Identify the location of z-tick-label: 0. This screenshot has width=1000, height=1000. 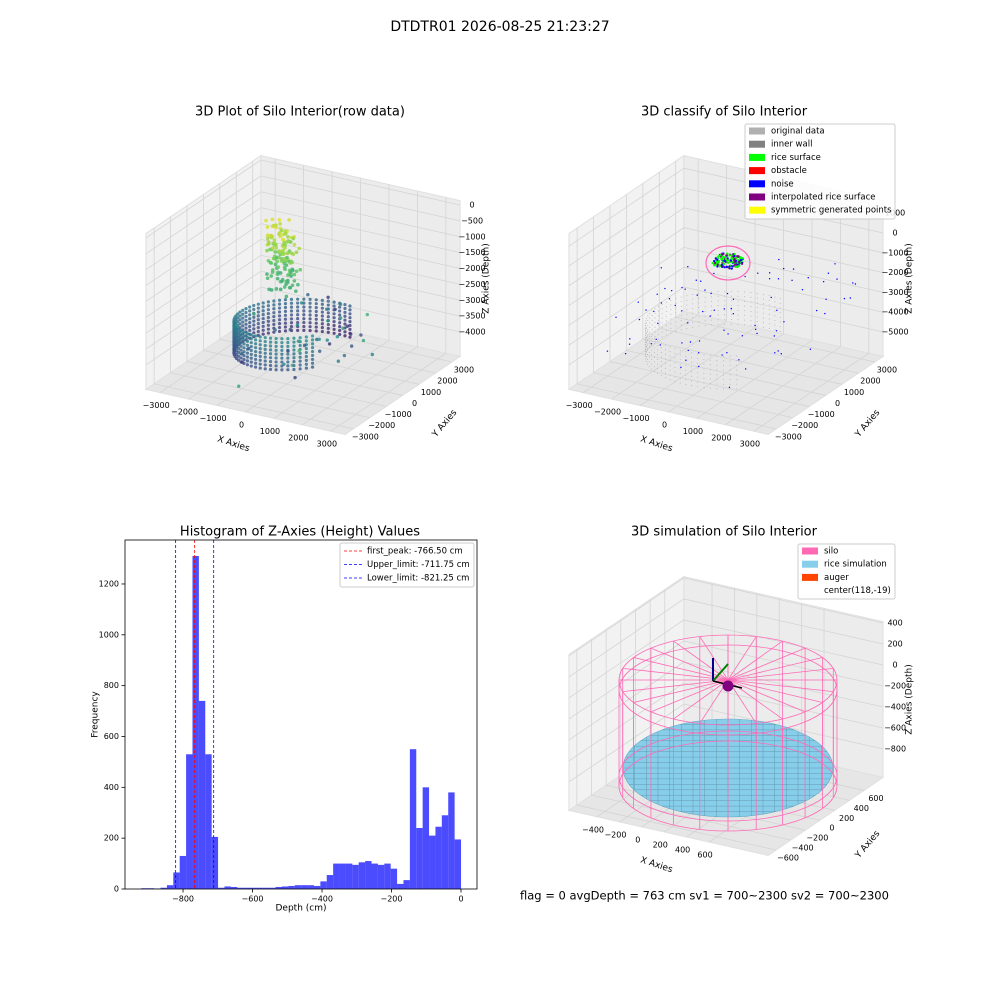
(895, 664).